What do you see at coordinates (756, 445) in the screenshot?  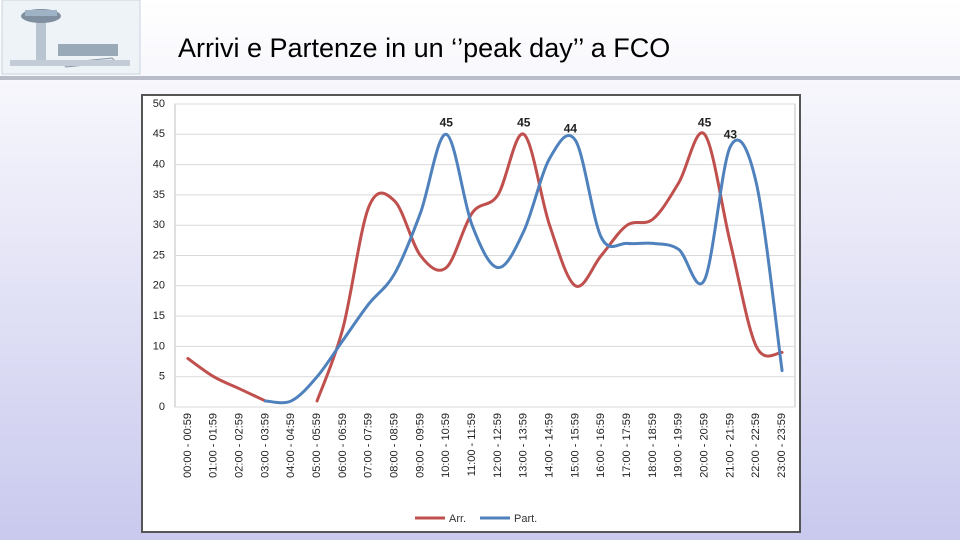 I see `x-tick-label: 22:00 - 22:59` at bounding box center [756, 445].